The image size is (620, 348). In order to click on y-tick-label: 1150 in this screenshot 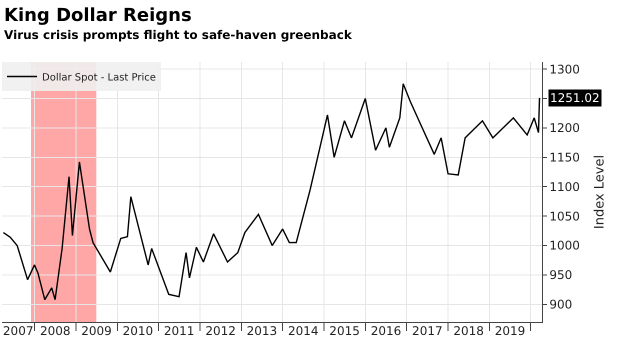, I will do `click(564, 157)`.